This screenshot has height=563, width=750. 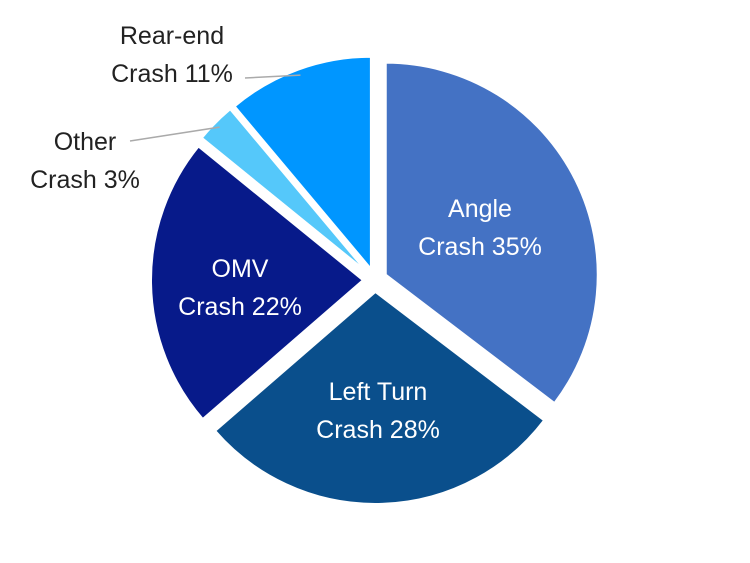 What do you see at coordinates (85, 142) in the screenshot?
I see `slice-label-line: Other` at bounding box center [85, 142].